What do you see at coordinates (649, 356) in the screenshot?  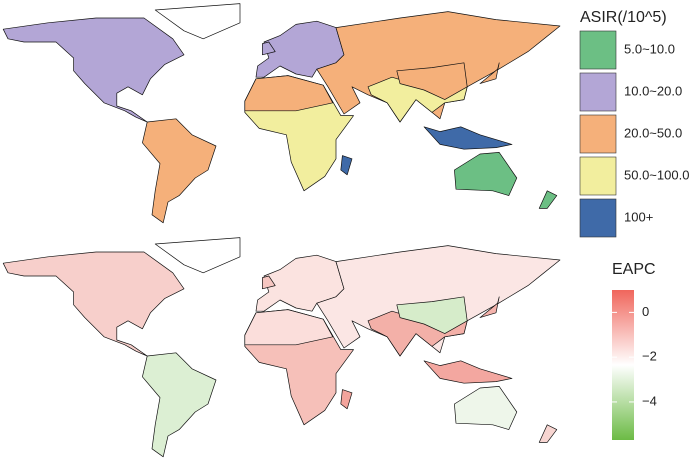 I see `colorbar-label: −2` at bounding box center [649, 356].